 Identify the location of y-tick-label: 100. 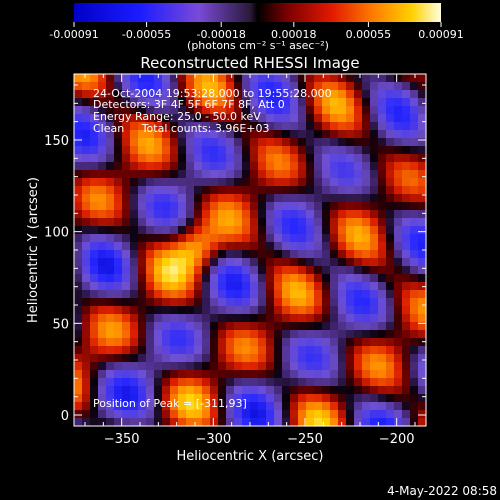
(56, 233).